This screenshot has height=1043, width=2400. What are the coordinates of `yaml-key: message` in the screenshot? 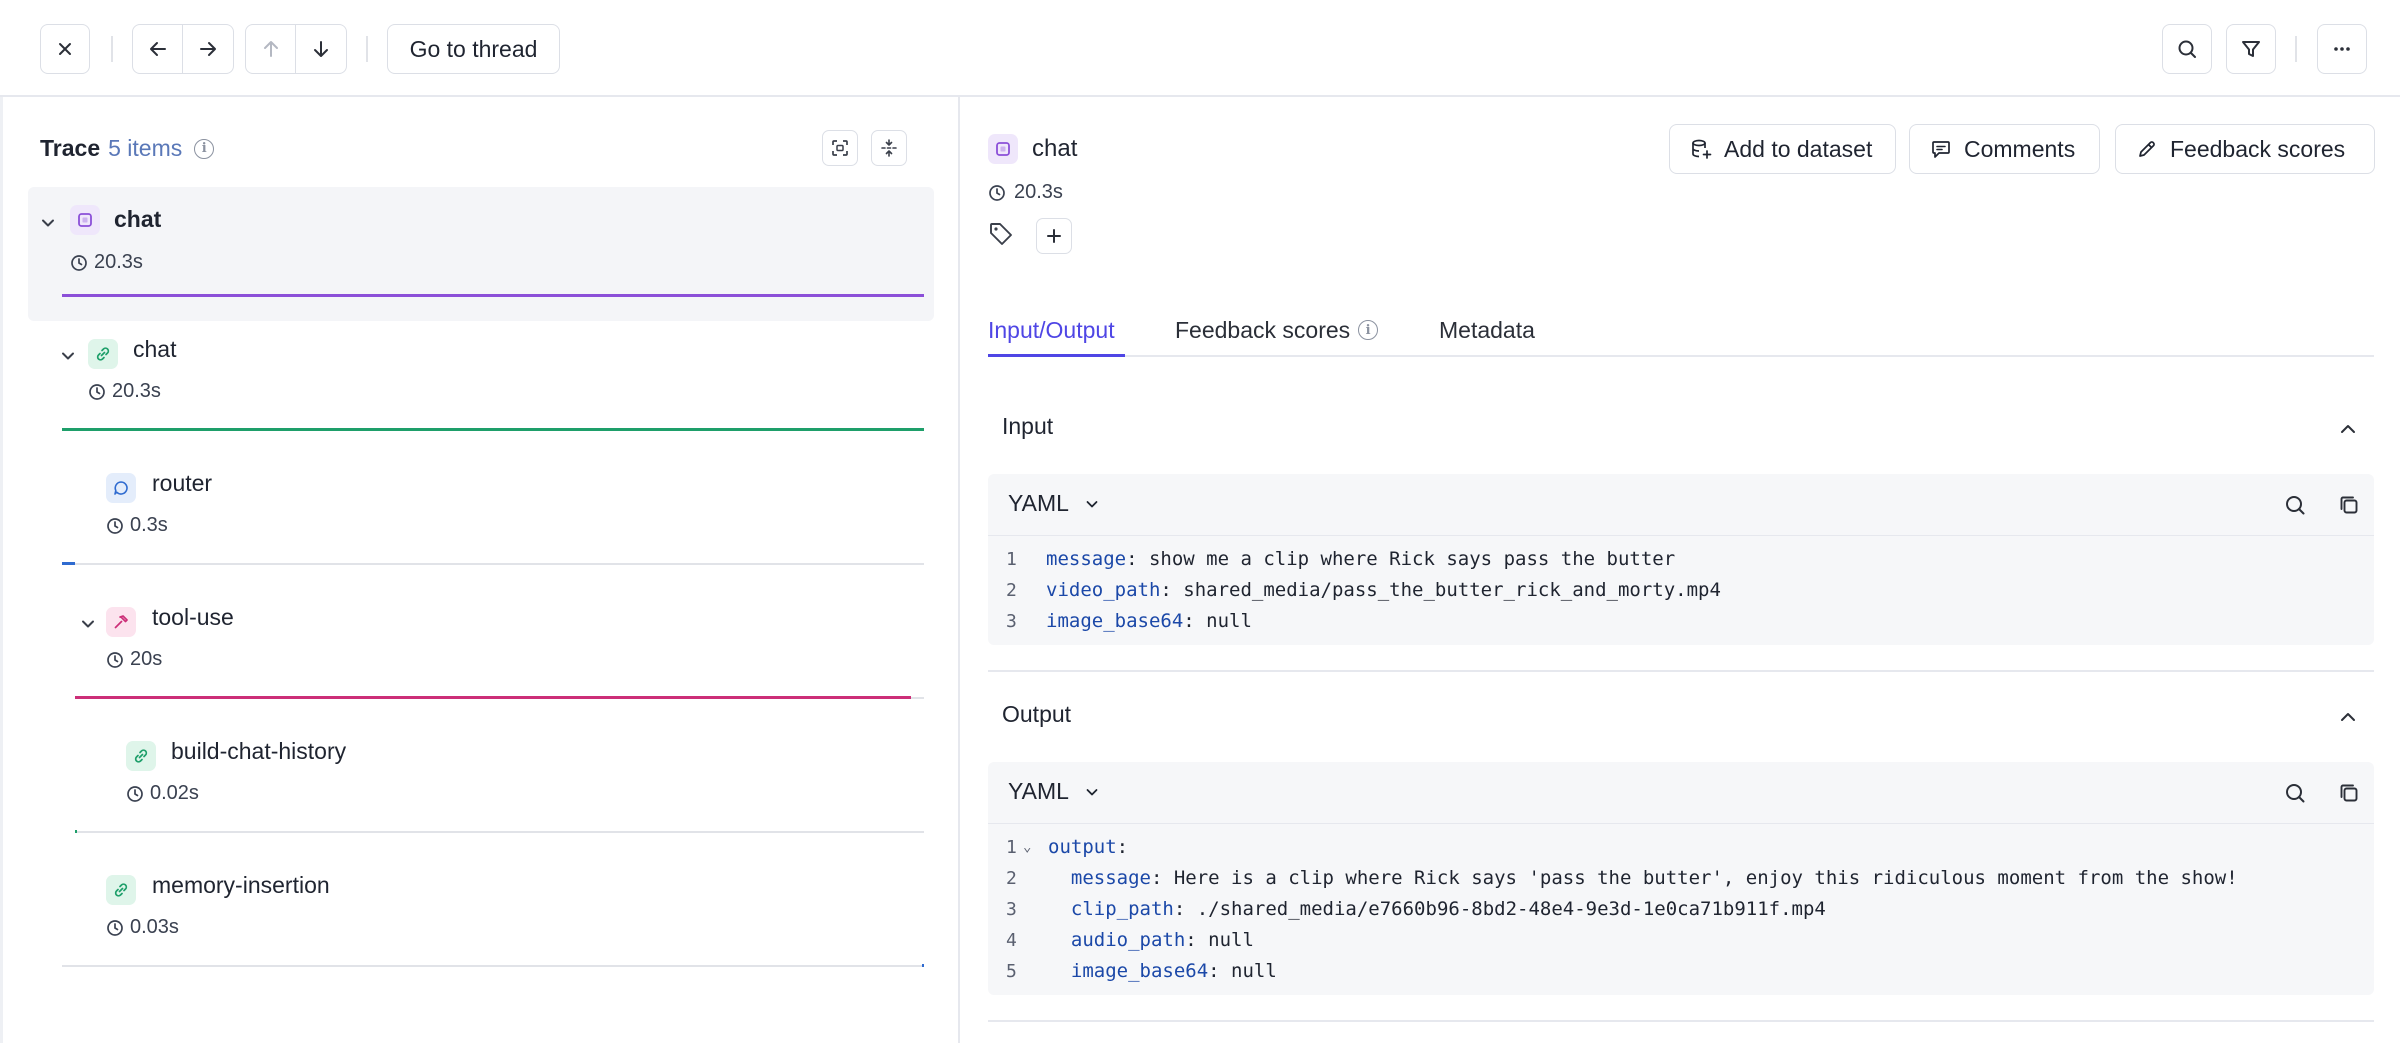 It's located at (1099, 878).